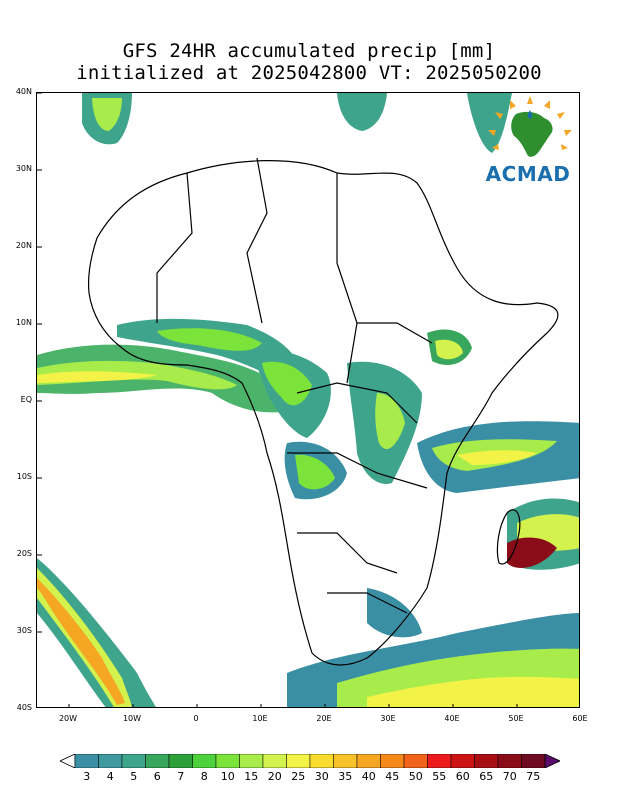 This screenshot has height=800, width=618. I want to click on lat-label: 10S, so click(24, 476).